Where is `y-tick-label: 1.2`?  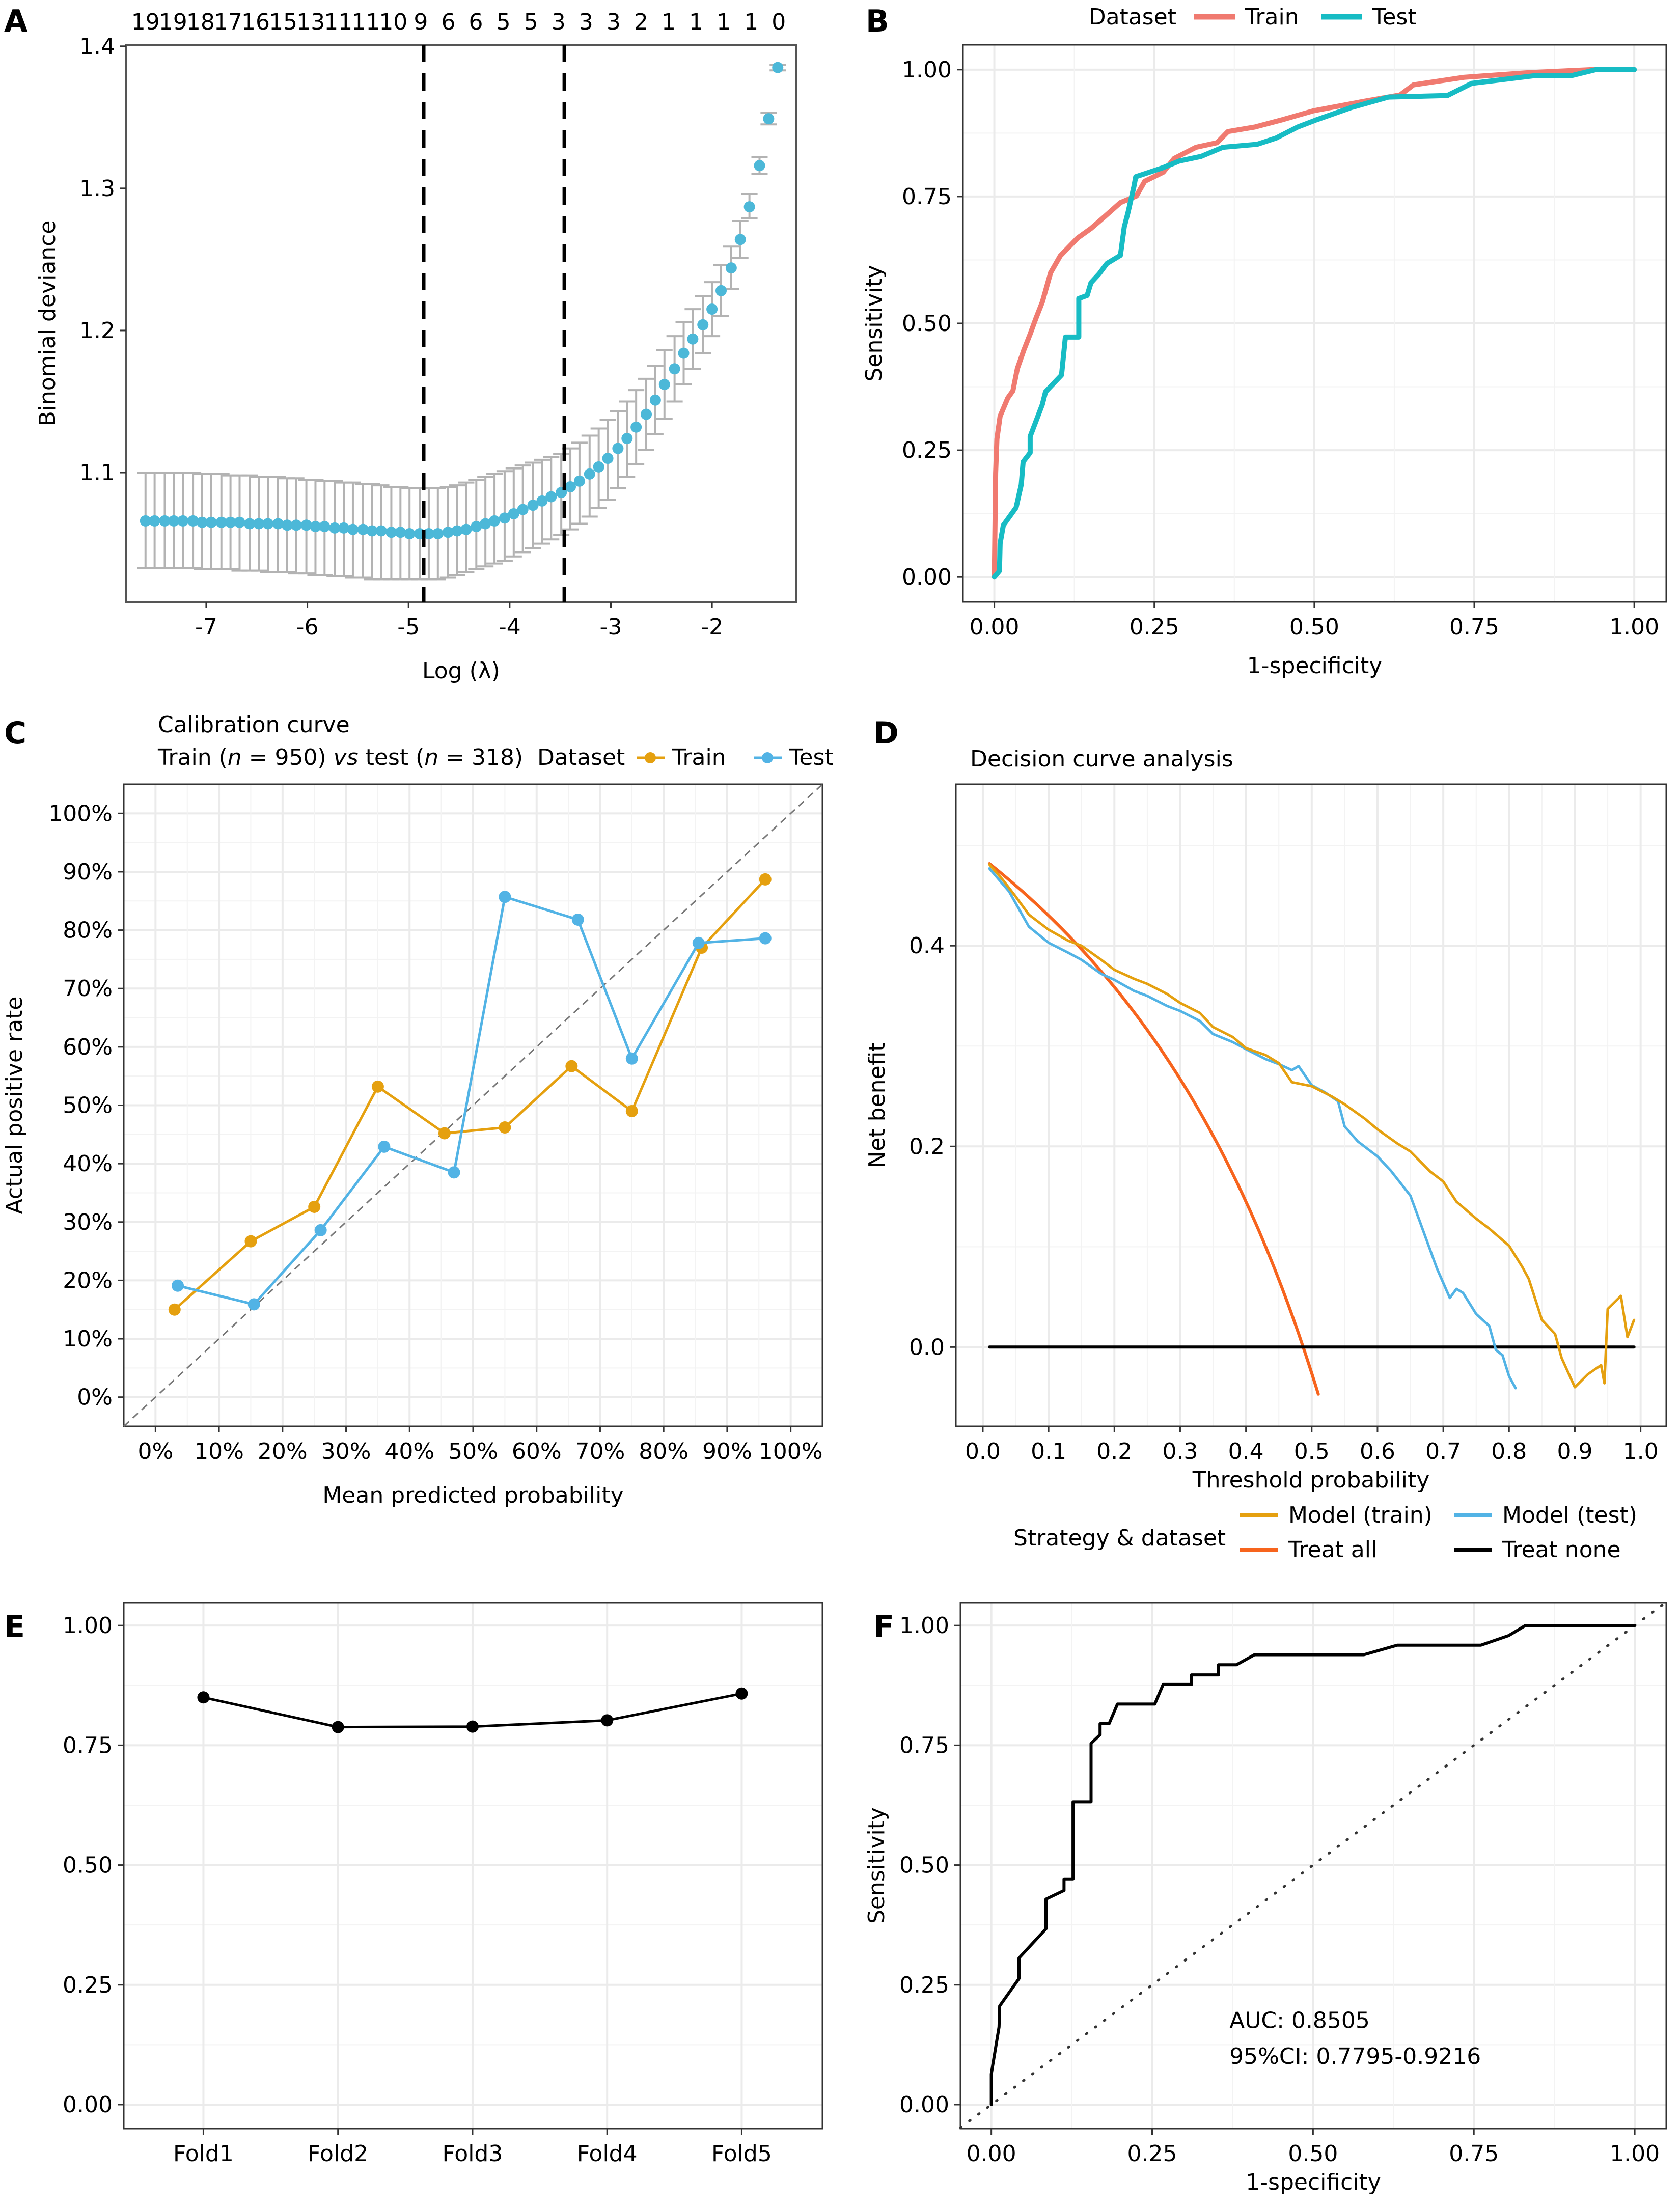
y-tick-label: 1.2 is located at coordinates (97, 331).